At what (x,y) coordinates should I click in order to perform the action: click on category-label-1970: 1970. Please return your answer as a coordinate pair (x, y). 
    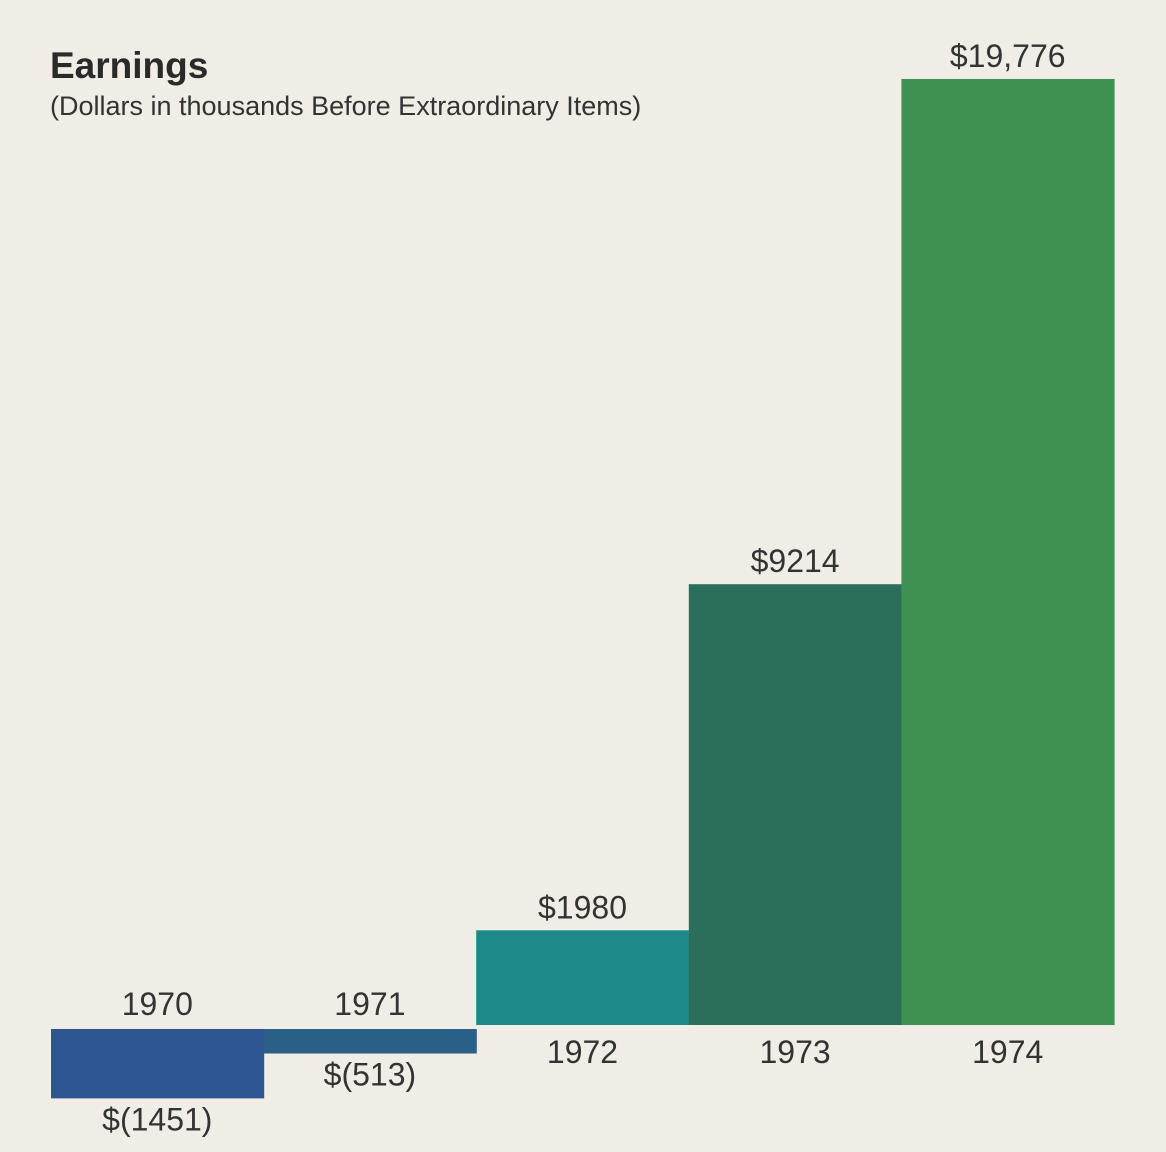
    Looking at the image, I should click on (157, 1004).